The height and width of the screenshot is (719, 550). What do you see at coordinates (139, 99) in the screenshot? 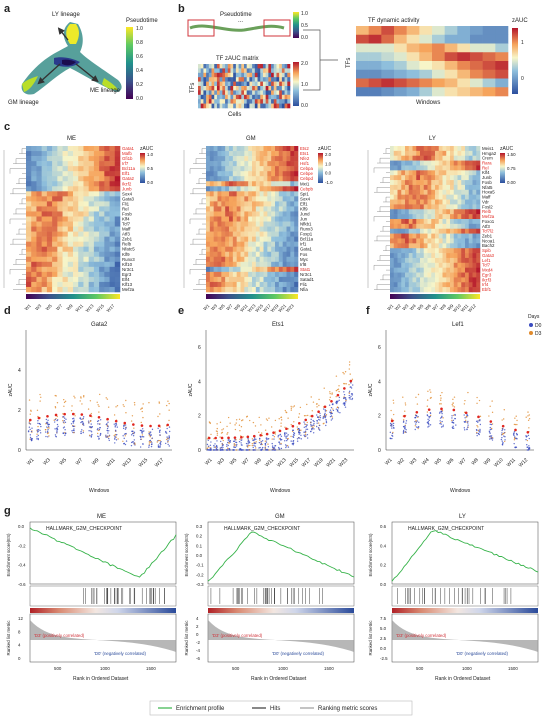
I see `pseudotime-legend-tick: 0.0` at bounding box center [139, 99].